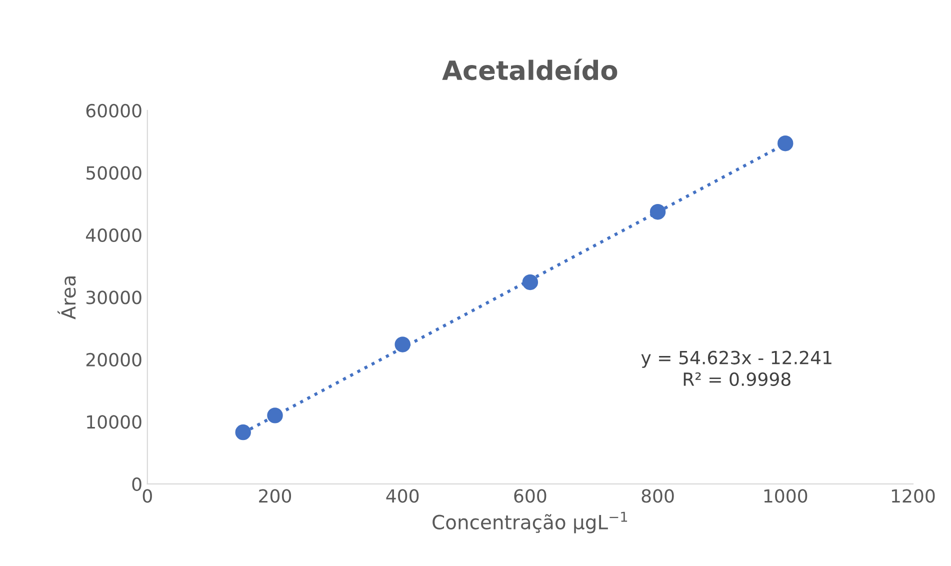 The width and height of the screenshot is (951, 566). Describe the element at coordinates (114, 111) in the screenshot. I see `y-tick-label: 60000` at that location.